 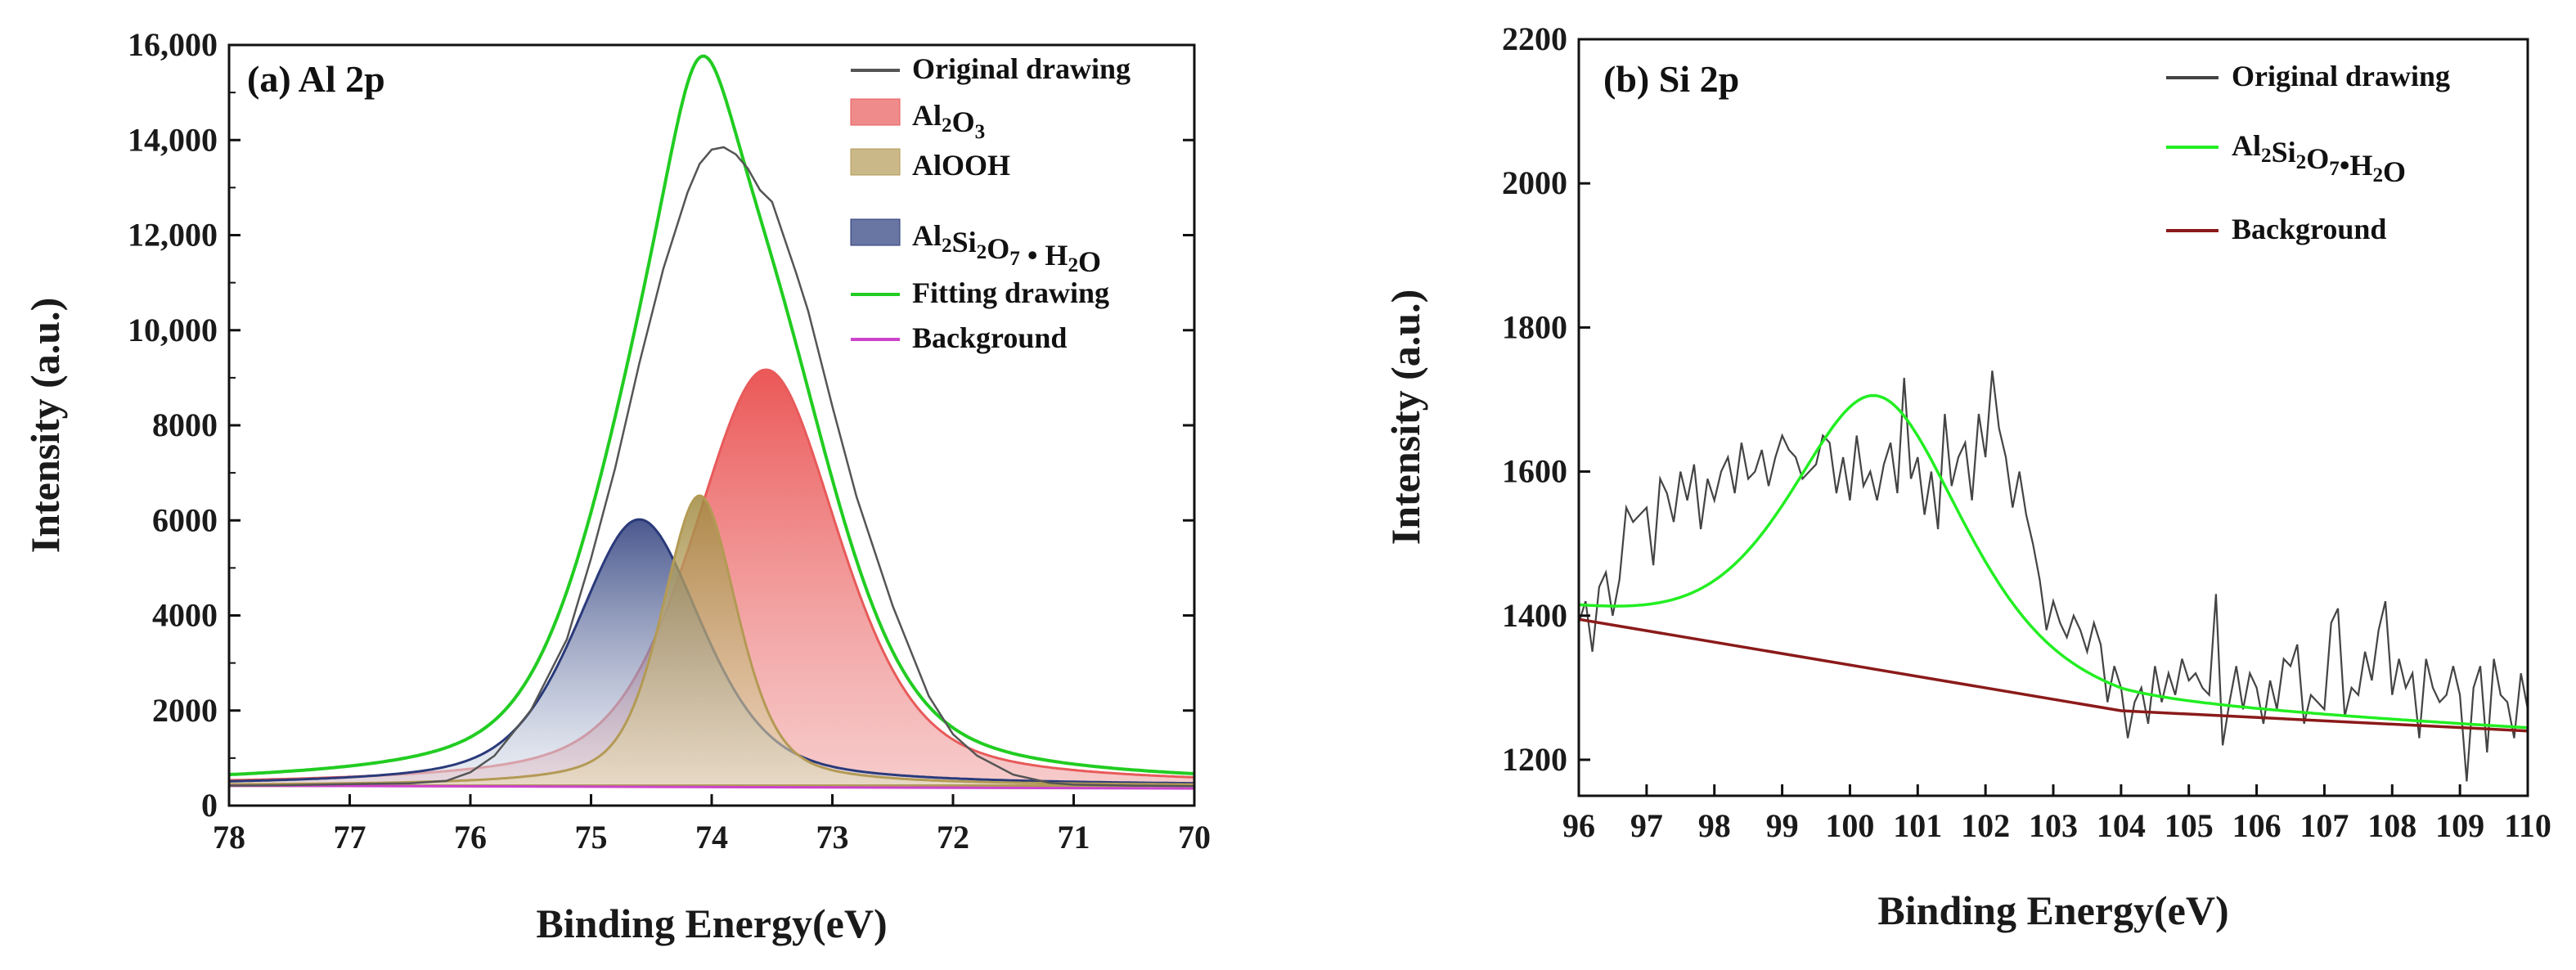 What do you see at coordinates (1534, 38) in the screenshot?
I see `y-tick-label: 2200` at bounding box center [1534, 38].